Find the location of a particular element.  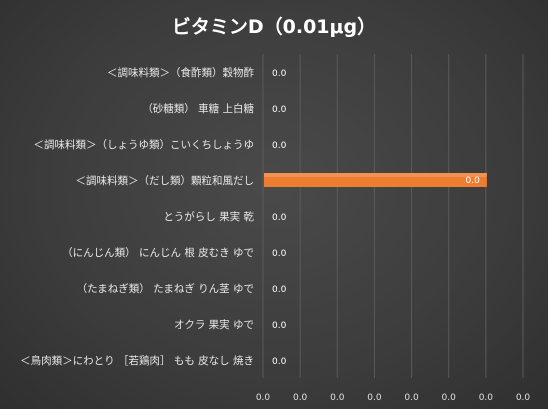

category-label: ＜調味料類＞（食酢類）穀物酢 is located at coordinates (180, 72).